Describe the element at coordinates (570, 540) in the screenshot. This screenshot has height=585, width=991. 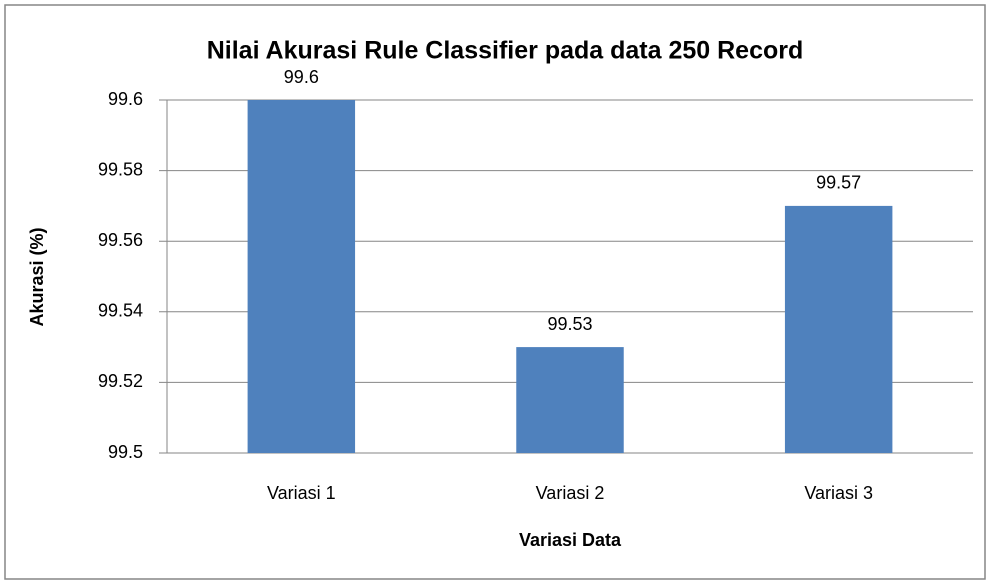
I see `x-axis-title: Variasi Data` at that location.